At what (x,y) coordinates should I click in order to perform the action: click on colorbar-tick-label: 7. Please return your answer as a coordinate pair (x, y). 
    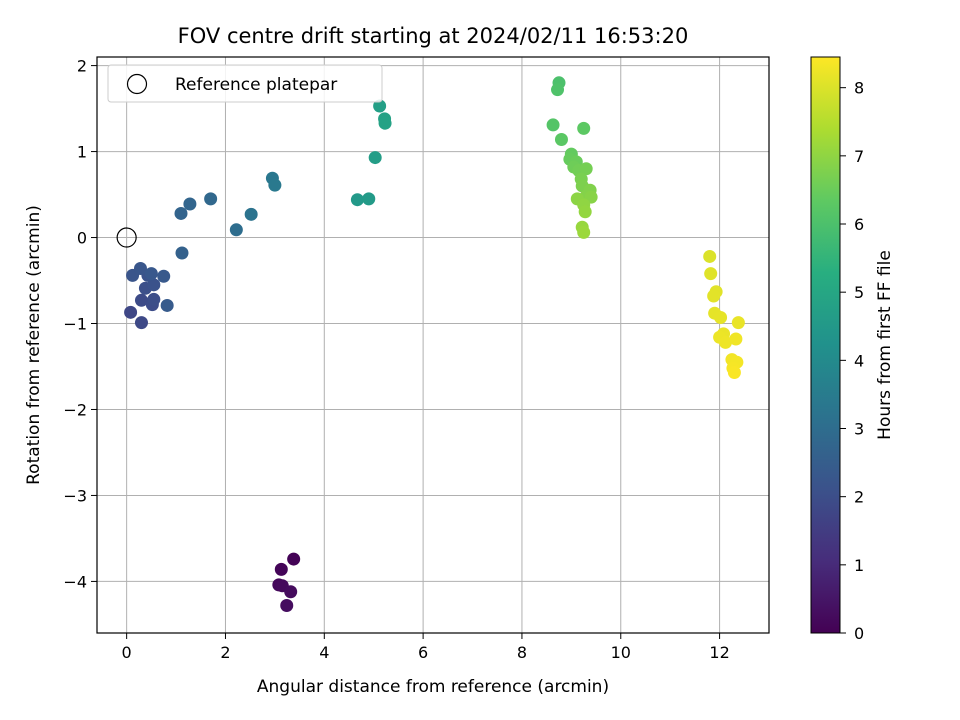
    Looking at the image, I should click on (859, 156).